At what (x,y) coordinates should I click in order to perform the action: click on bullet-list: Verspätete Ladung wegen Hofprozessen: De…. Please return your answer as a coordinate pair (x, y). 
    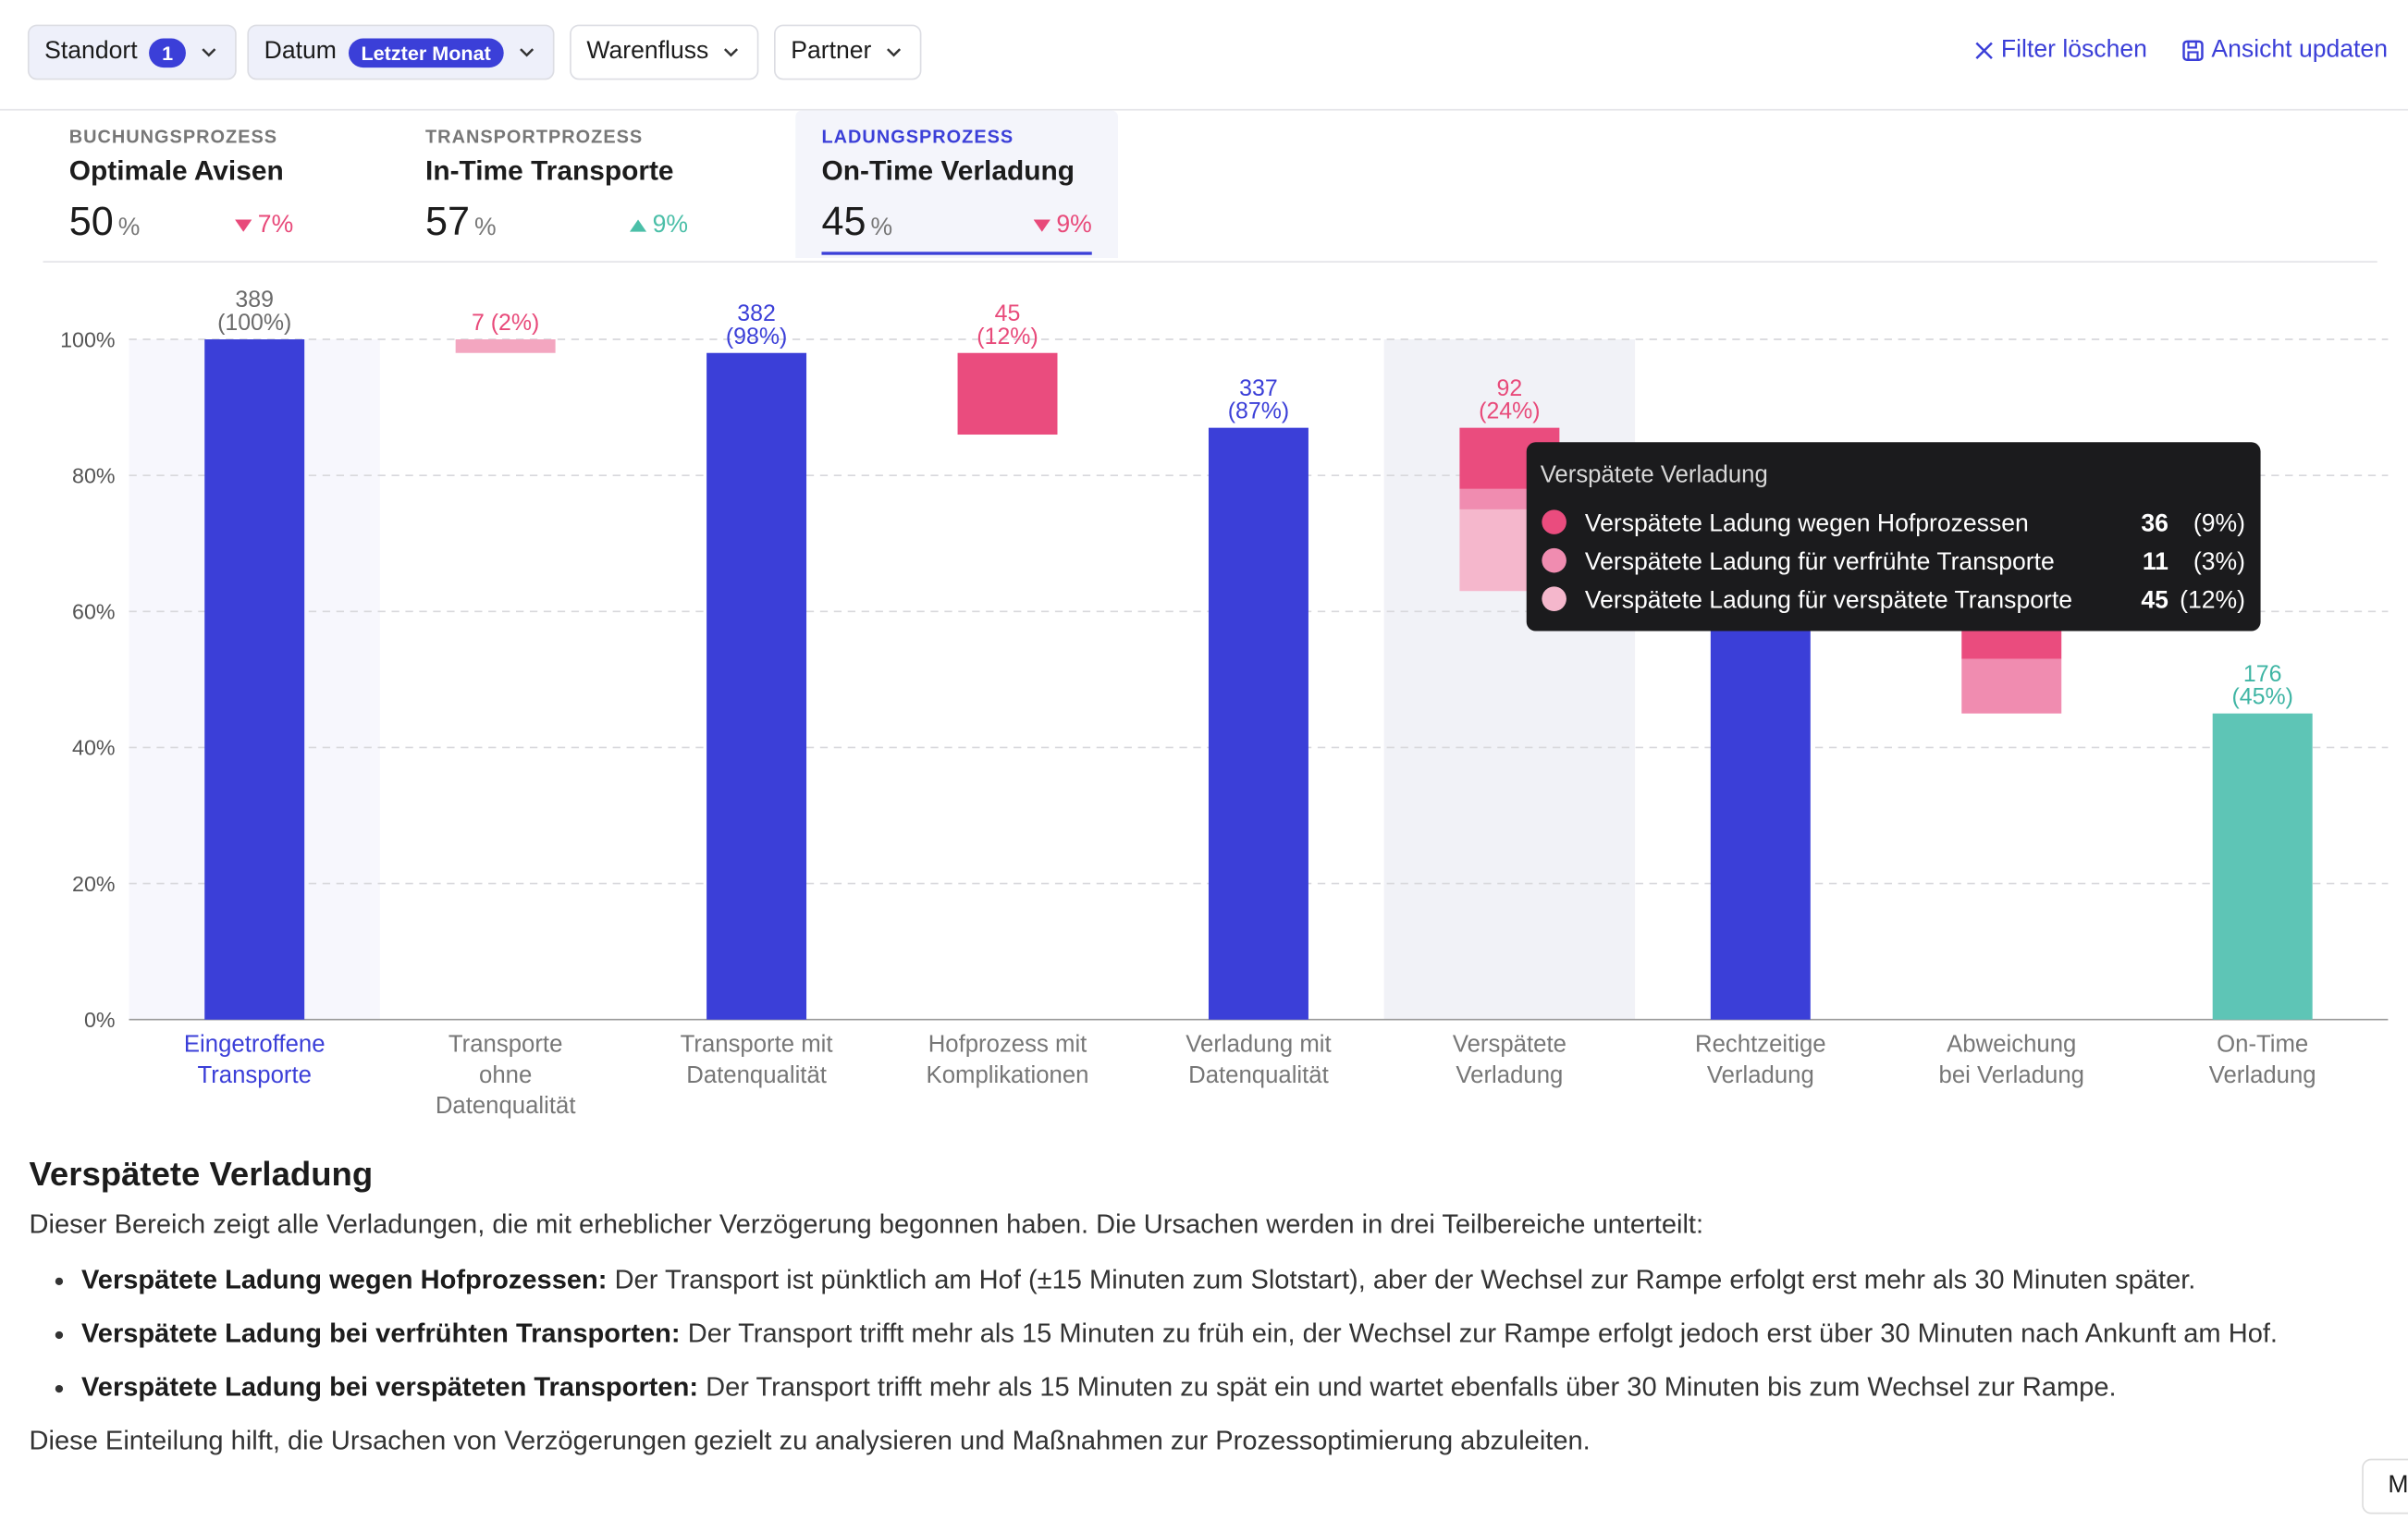
    Looking at the image, I should click on (1212, 1332).